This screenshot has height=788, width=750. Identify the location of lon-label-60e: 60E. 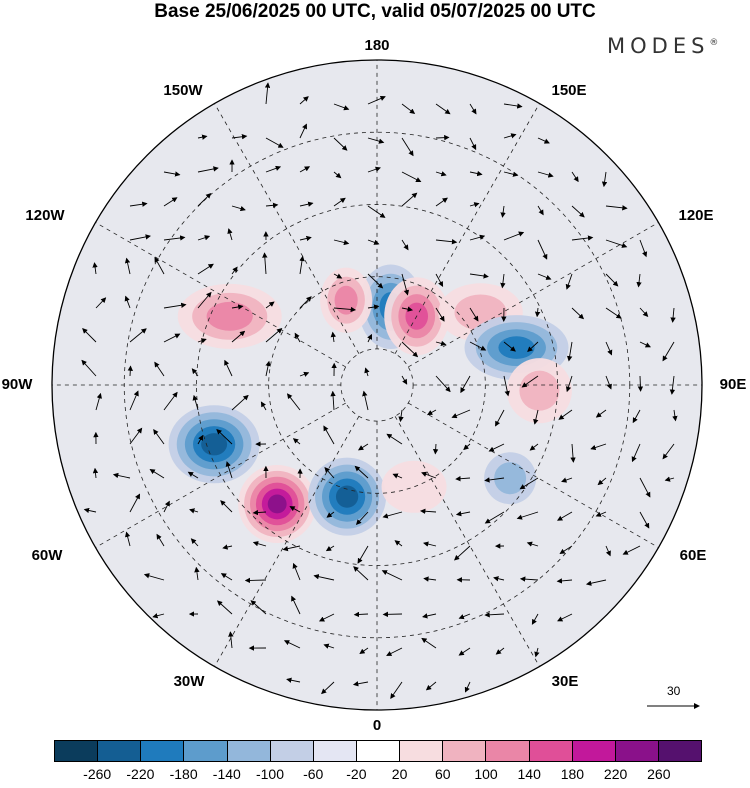
(693, 556).